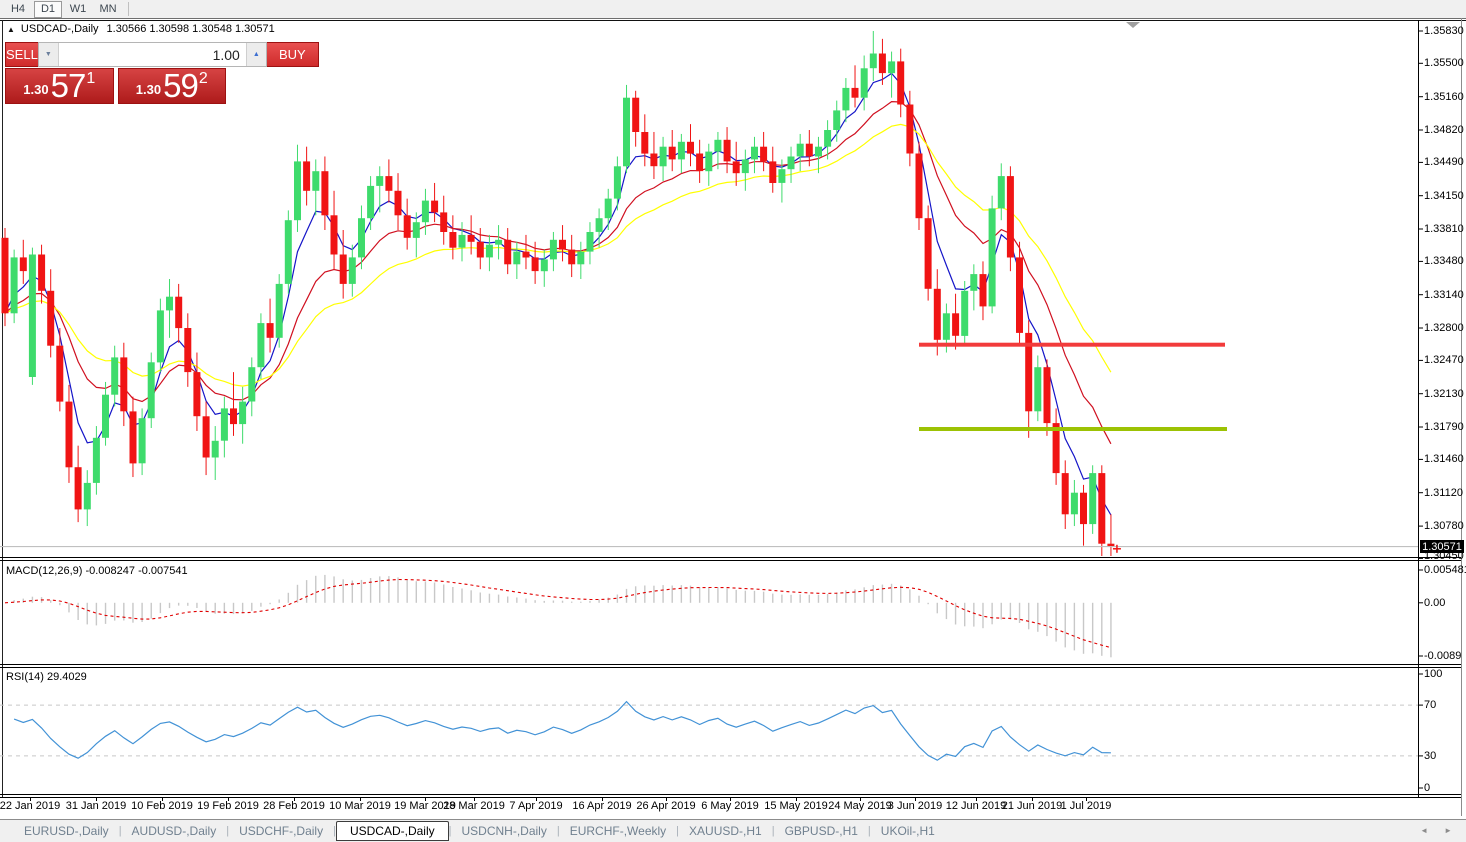 This screenshot has width=1466, height=842. Describe the element at coordinates (1430, 755) in the screenshot. I see `rsi-axis-label: 30` at that location.